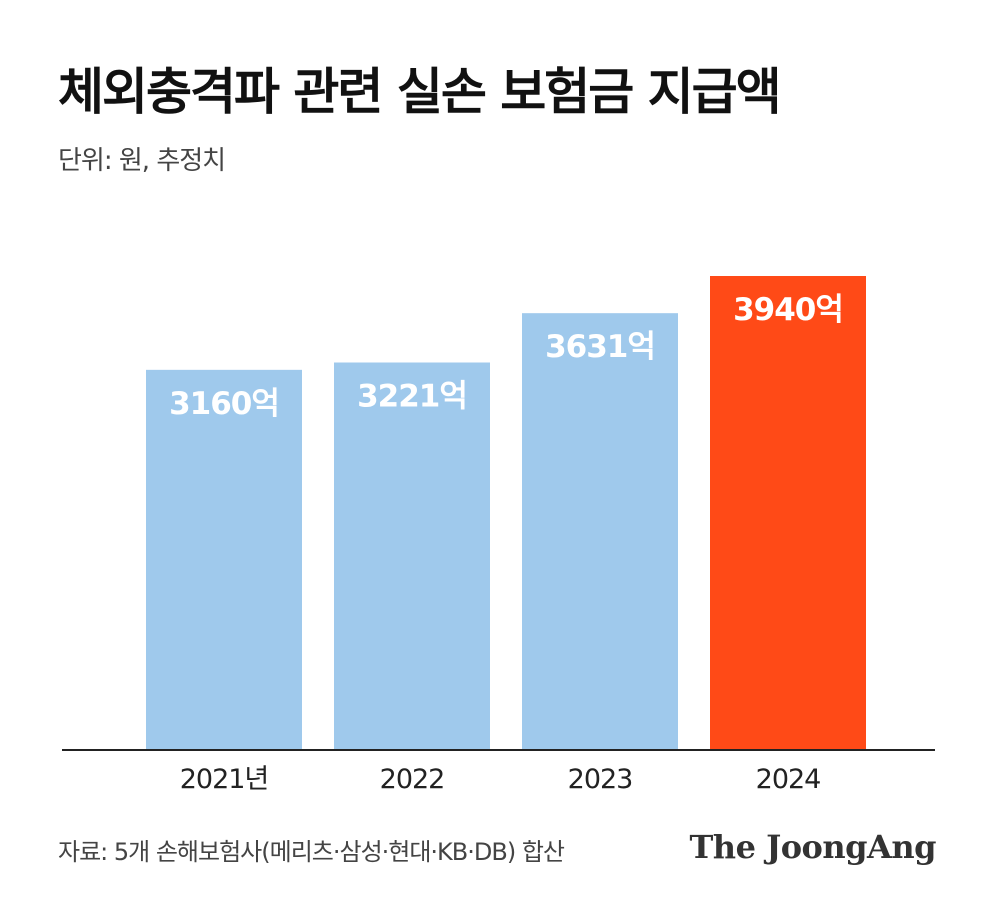  Describe the element at coordinates (412, 779) in the screenshot. I see `category-label-1: 2022` at that location.